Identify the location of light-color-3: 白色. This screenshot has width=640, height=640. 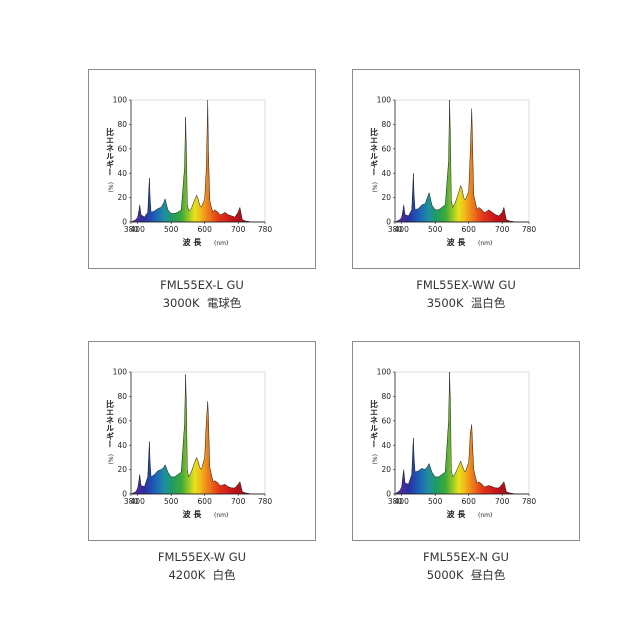
(224, 575).